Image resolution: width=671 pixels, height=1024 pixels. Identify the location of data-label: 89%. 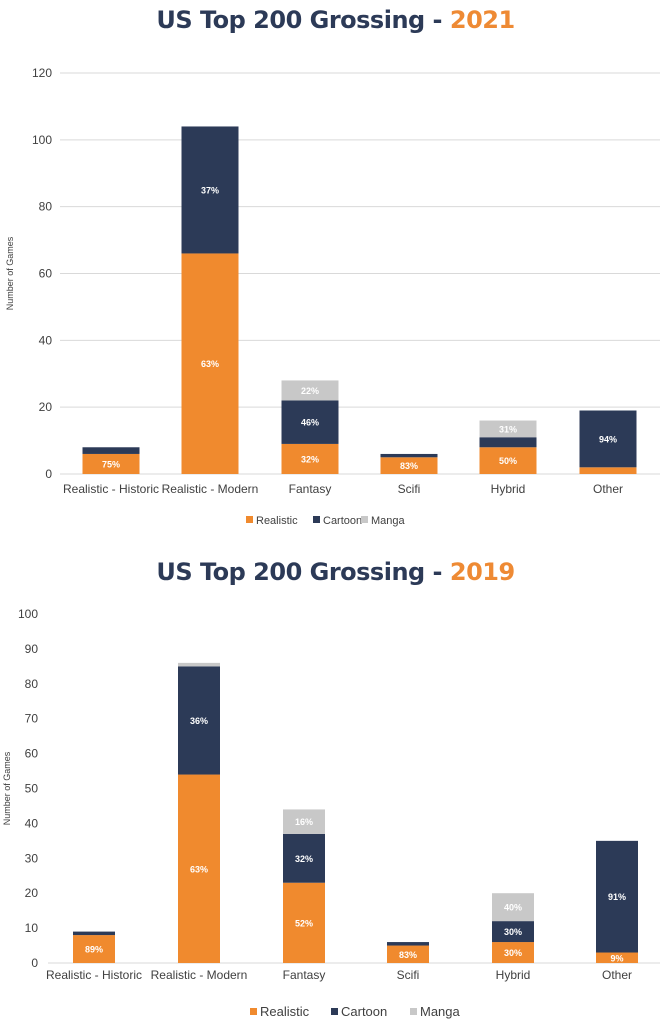
(94, 950).